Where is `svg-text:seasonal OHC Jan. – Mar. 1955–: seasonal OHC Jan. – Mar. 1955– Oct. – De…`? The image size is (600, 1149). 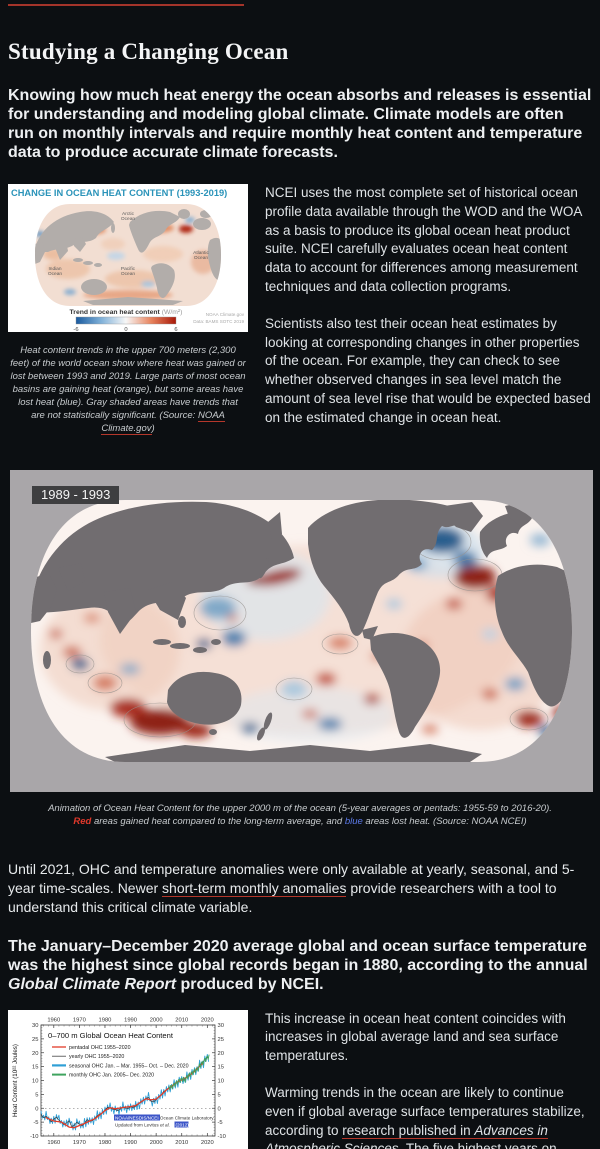 svg-text:seasonal OHC Jan. – Mar. 1955–: seasonal OHC Jan. – Mar. 1955– Oct. – De… is located at coordinates (129, 1066).